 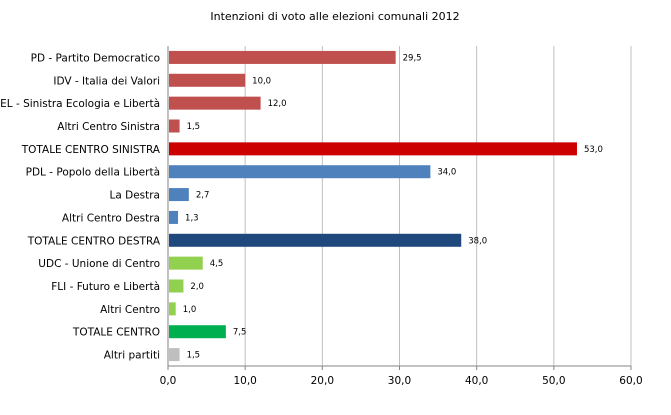 I want to click on x-tick-label: 0,0, so click(x=168, y=381).